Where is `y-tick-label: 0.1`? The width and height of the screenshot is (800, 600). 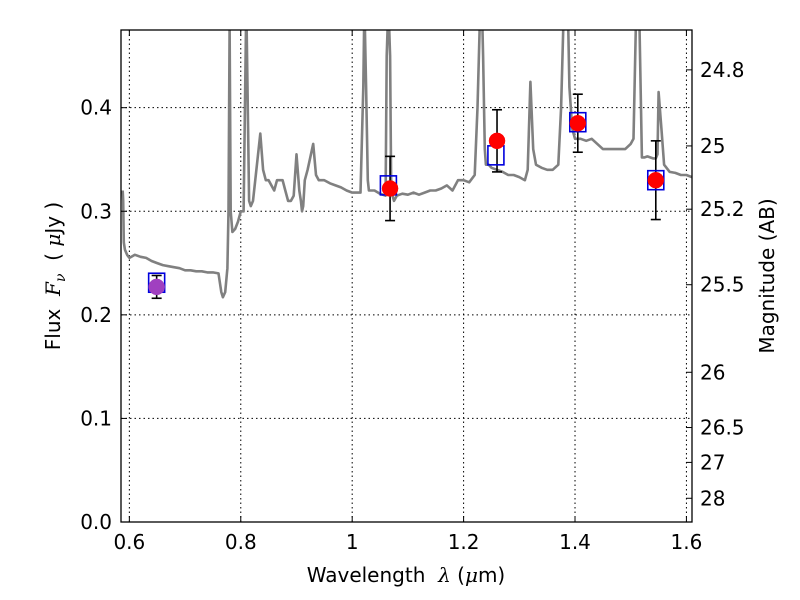 y-tick-label: 0.1 is located at coordinates (96, 418).